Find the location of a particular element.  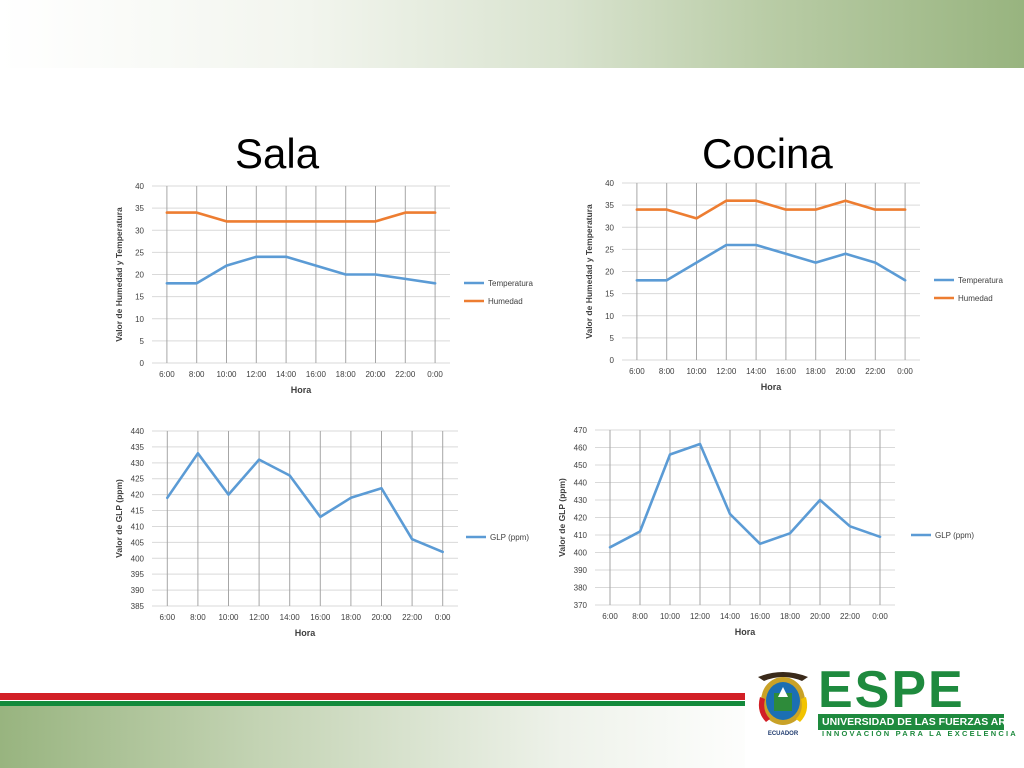

y-tick-label: 435 is located at coordinates (138, 447).